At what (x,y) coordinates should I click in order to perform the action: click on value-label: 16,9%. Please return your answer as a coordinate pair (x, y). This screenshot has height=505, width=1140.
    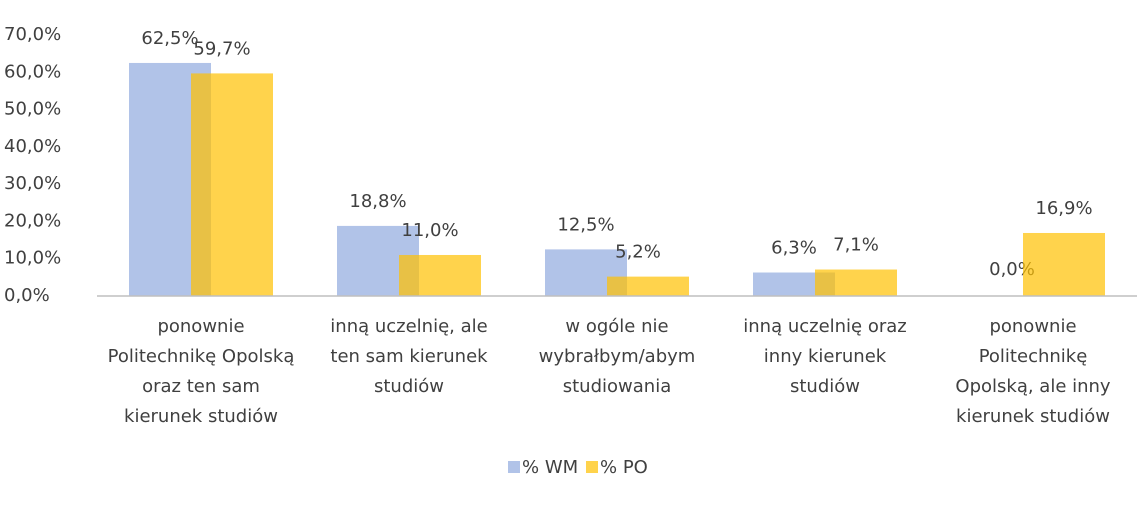
    Looking at the image, I should click on (1063, 208).